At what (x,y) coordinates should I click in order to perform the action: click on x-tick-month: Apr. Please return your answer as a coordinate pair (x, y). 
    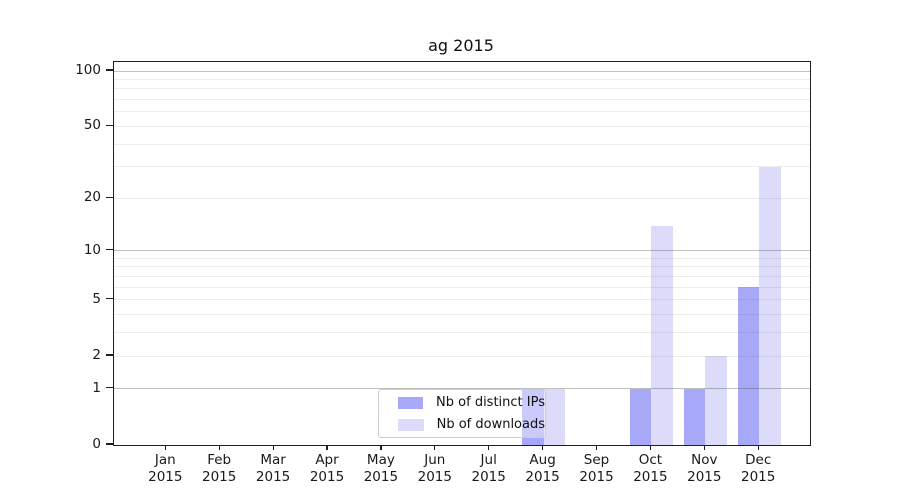
    Looking at the image, I should click on (327, 460).